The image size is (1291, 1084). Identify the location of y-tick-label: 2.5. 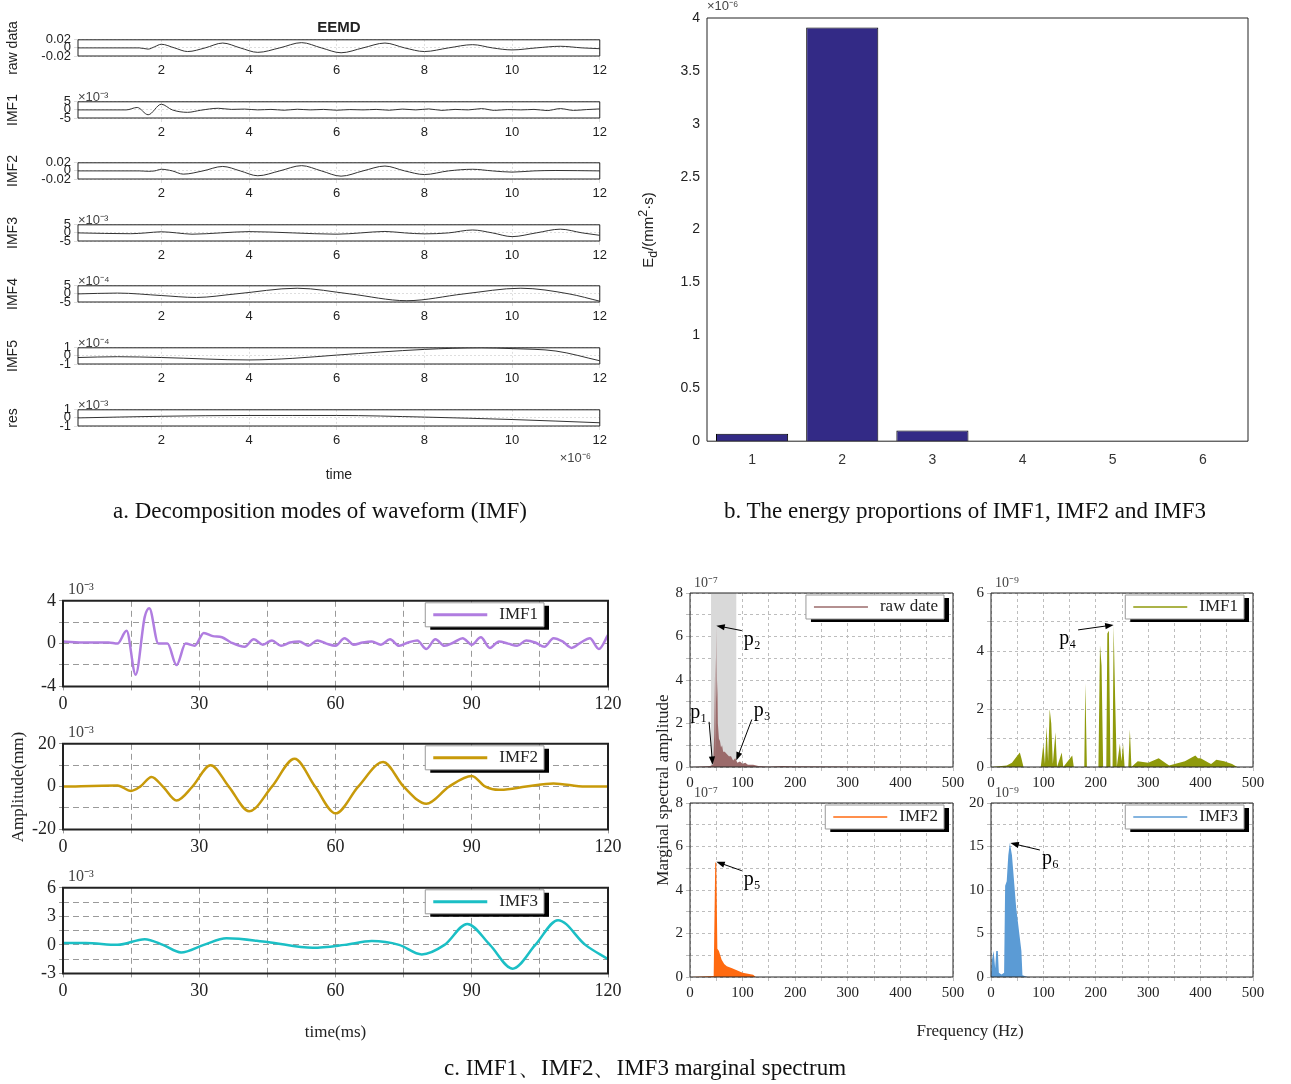
(690, 175).